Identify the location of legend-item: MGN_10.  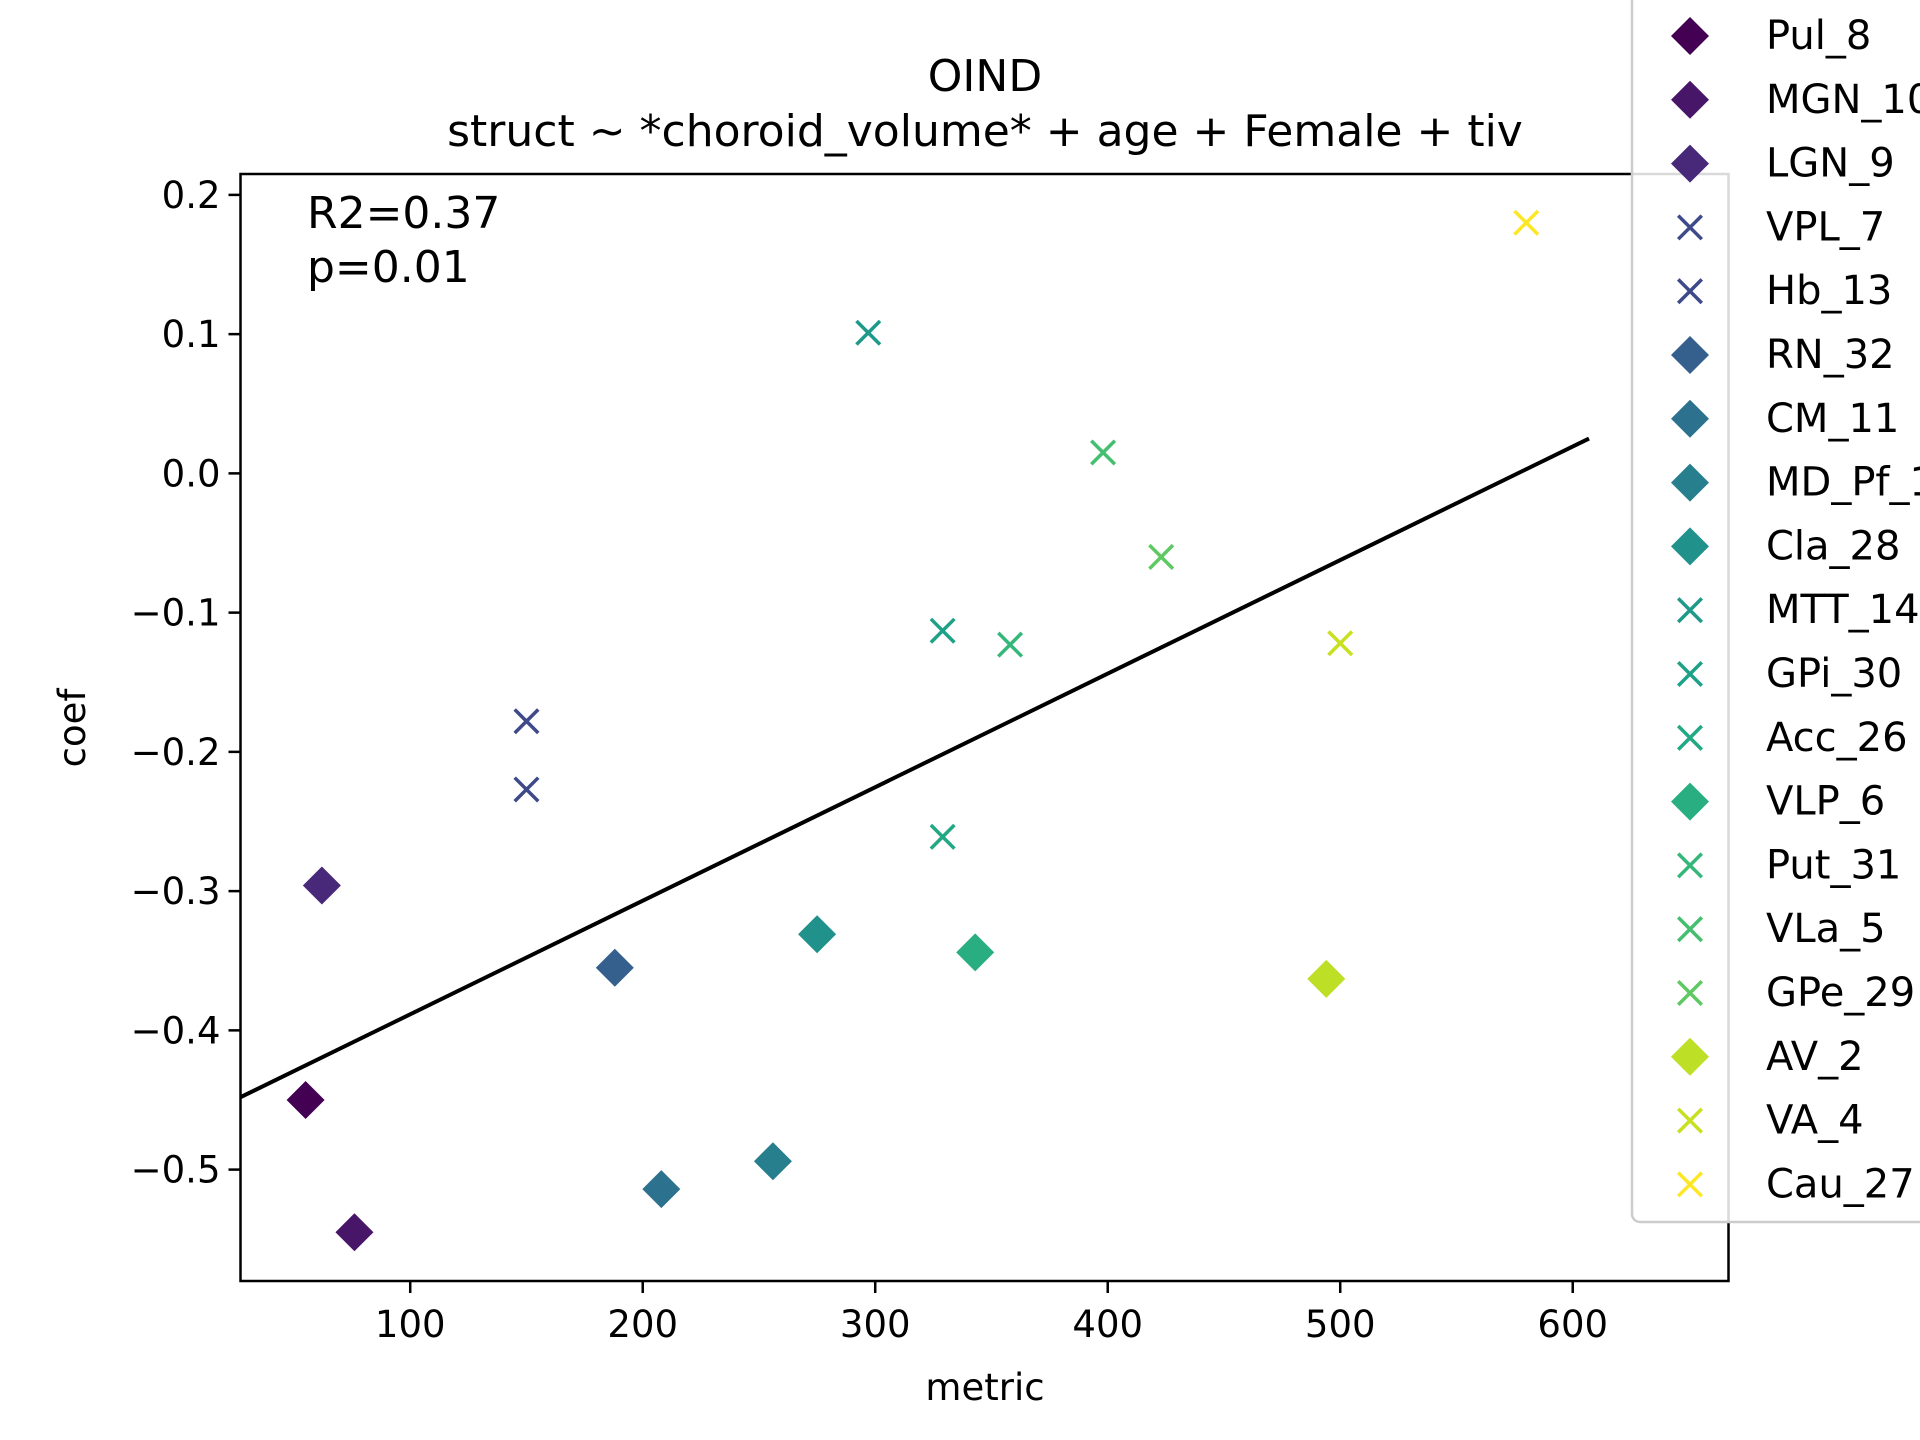
(1795, 100).